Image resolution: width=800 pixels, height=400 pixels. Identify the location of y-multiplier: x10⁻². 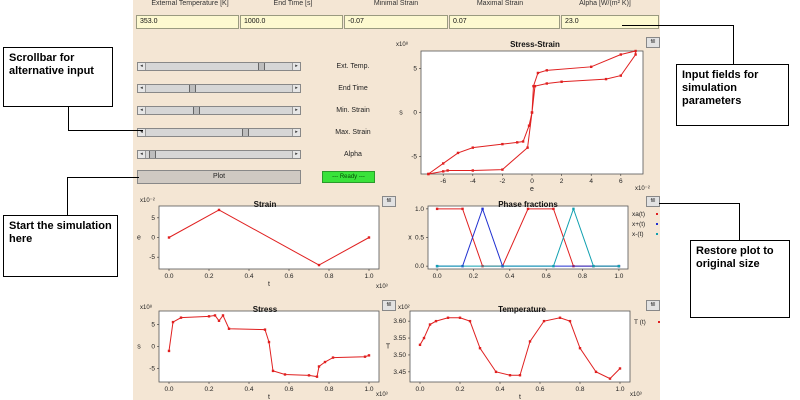
(147, 201).